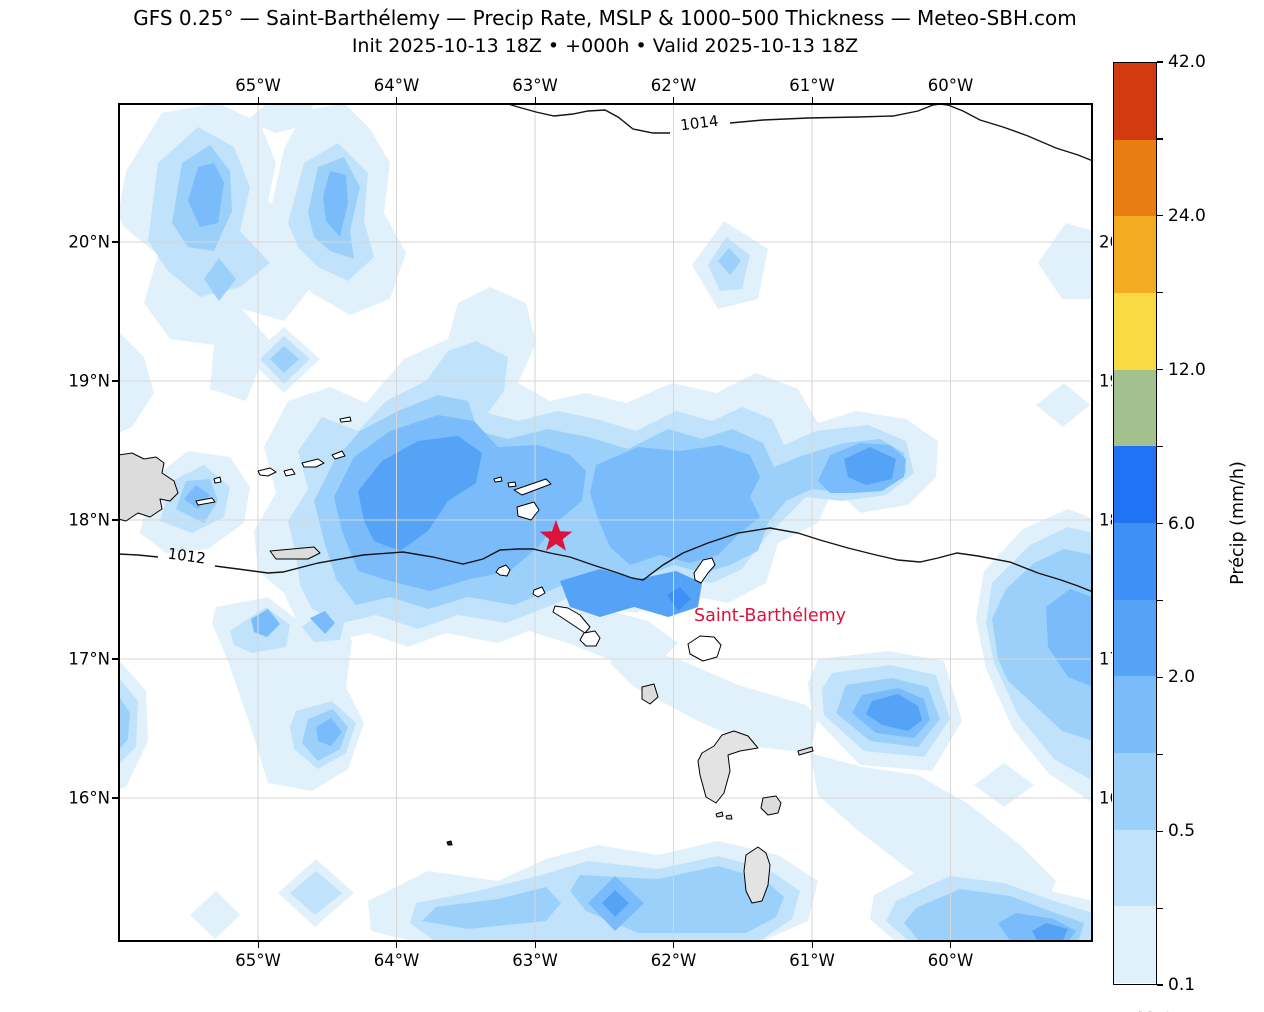 The height and width of the screenshot is (1012, 1264). What do you see at coordinates (590, 638) in the screenshot?
I see `island-nevis` at bounding box center [590, 638].